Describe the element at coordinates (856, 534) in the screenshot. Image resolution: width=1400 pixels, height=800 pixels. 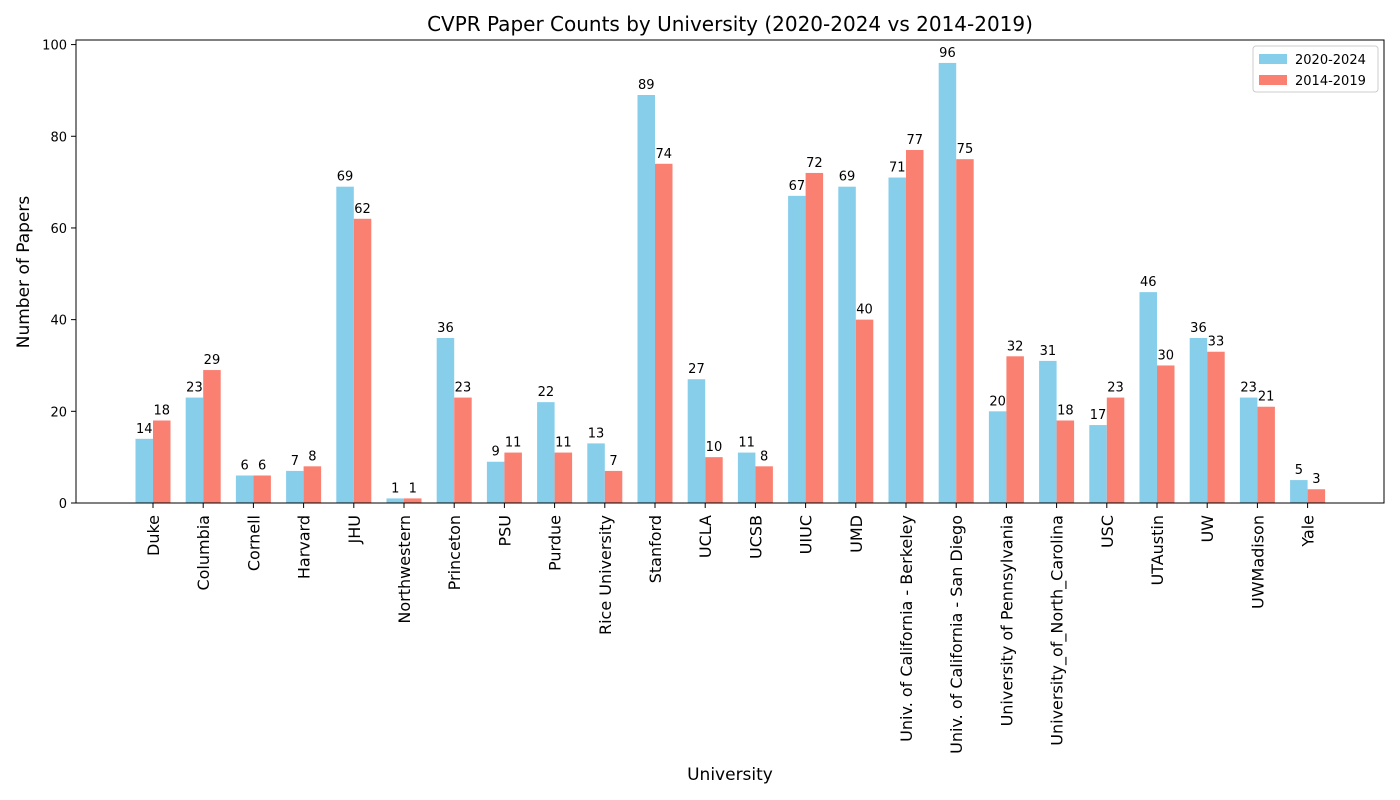
I see `x-tick-label: UMD` at that location.